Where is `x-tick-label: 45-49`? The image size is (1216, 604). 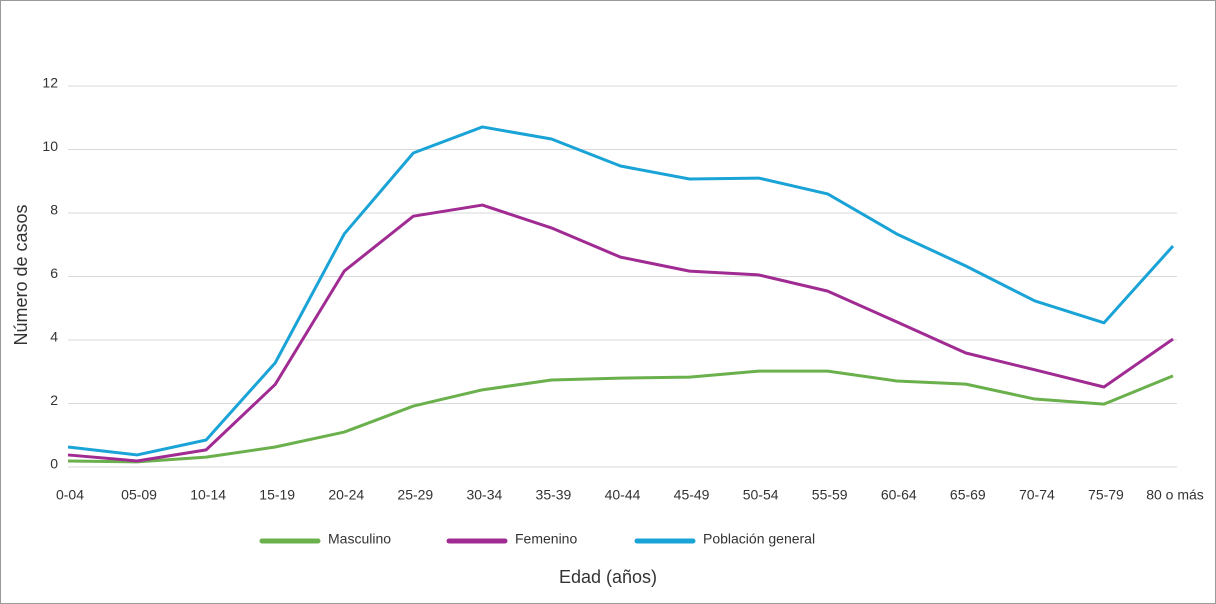
x-tick-label: 45-49 is located at coordinates (692, 495).